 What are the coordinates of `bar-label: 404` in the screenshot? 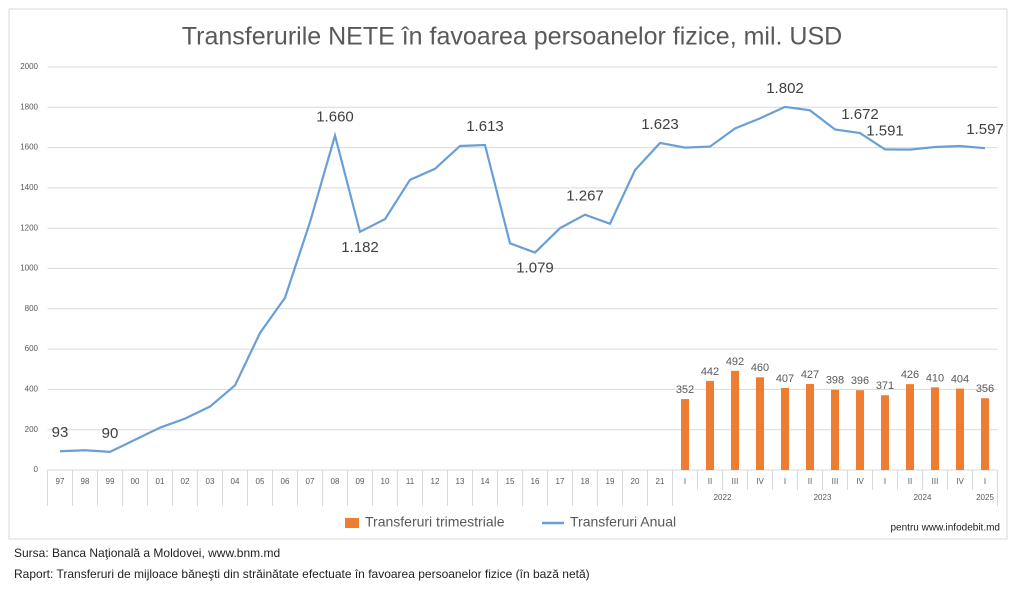 It's located at (960, 380).